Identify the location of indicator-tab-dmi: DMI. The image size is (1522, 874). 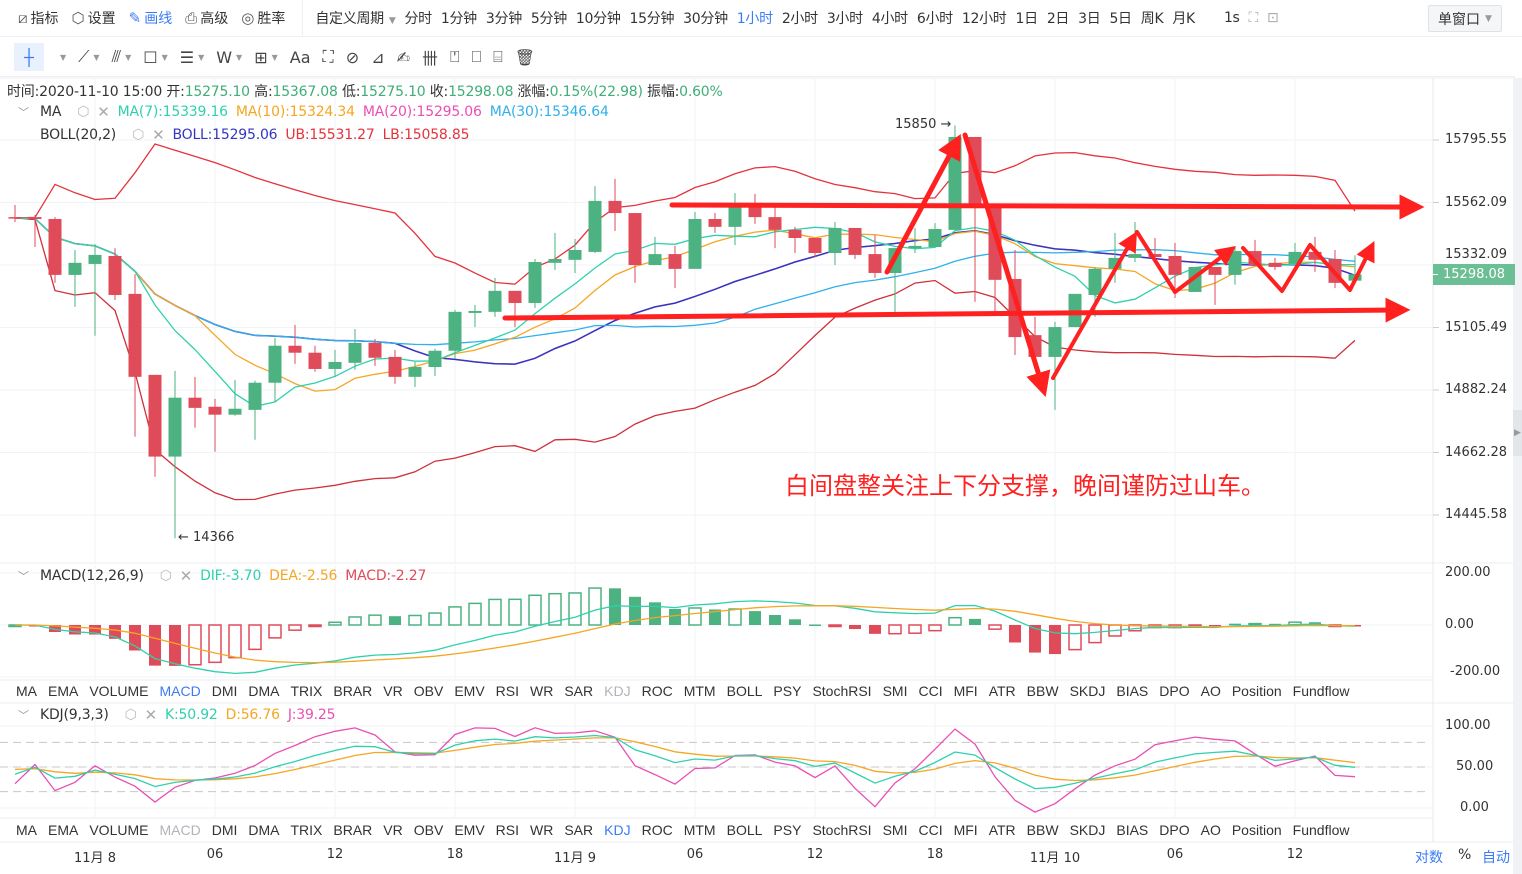
(224, 830).